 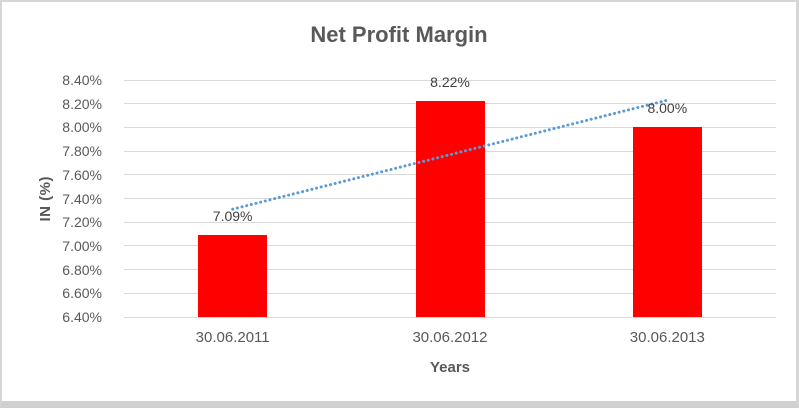 I want to click on bar-data-label: 8.00%, so click(x=667, y=108).